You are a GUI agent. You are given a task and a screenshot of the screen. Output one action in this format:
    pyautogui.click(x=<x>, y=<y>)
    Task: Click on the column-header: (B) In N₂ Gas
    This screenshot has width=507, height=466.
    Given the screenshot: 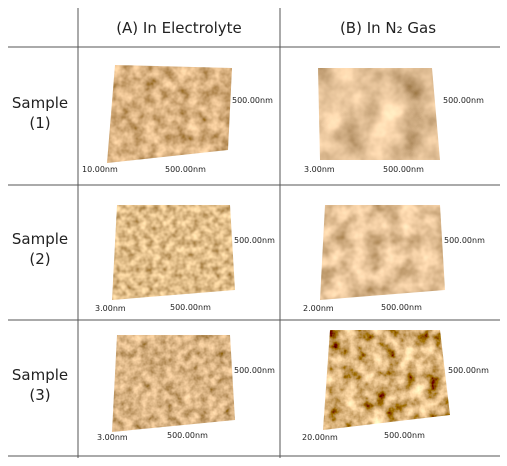 What is the action you would take?
    pyautogui.click(x=388, y=28)
    